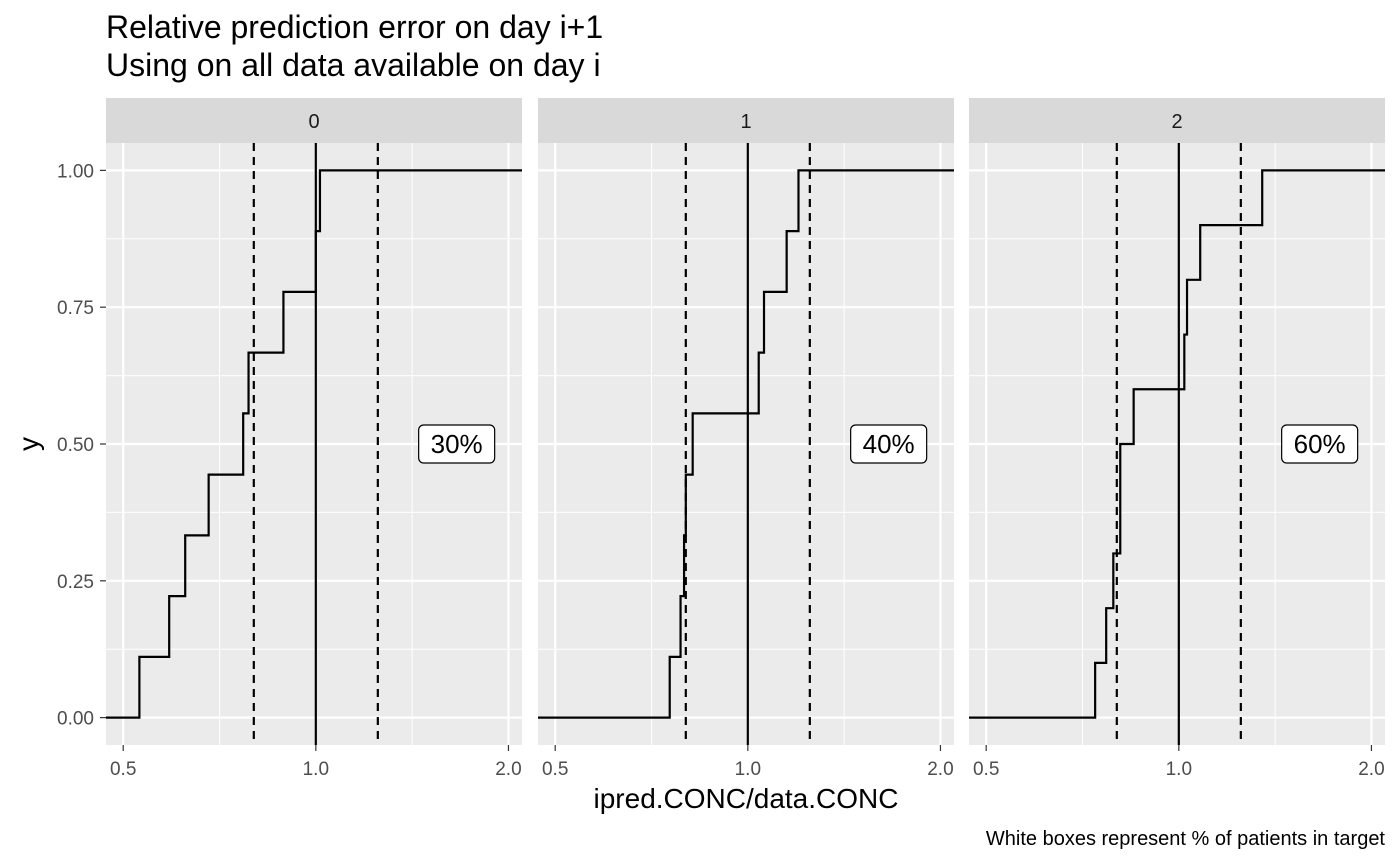 This screenshot has height=865, width=1400. What do you see at coordinates (746, 798) in the screenshot?
I see `x-axis-title: ipred.CONC/data.CONC` at bounding box center [746, 798].